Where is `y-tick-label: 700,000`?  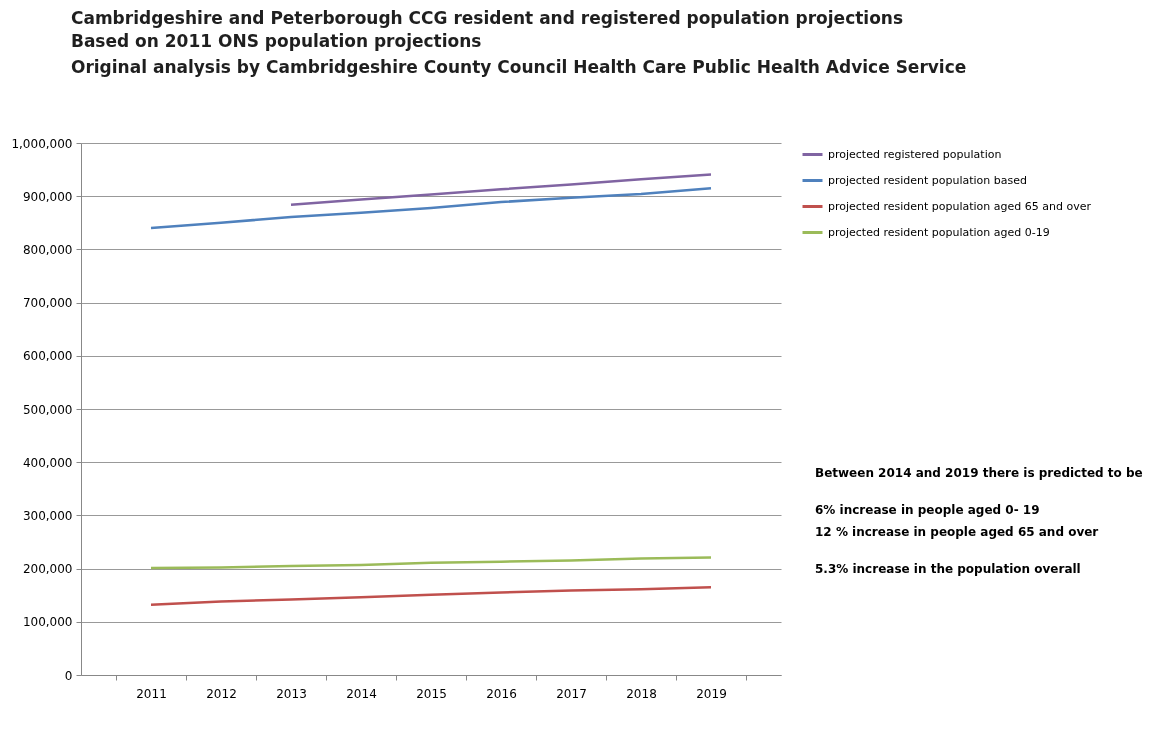
y-tick-label: 700,000 is located at coordinates (47, 303).